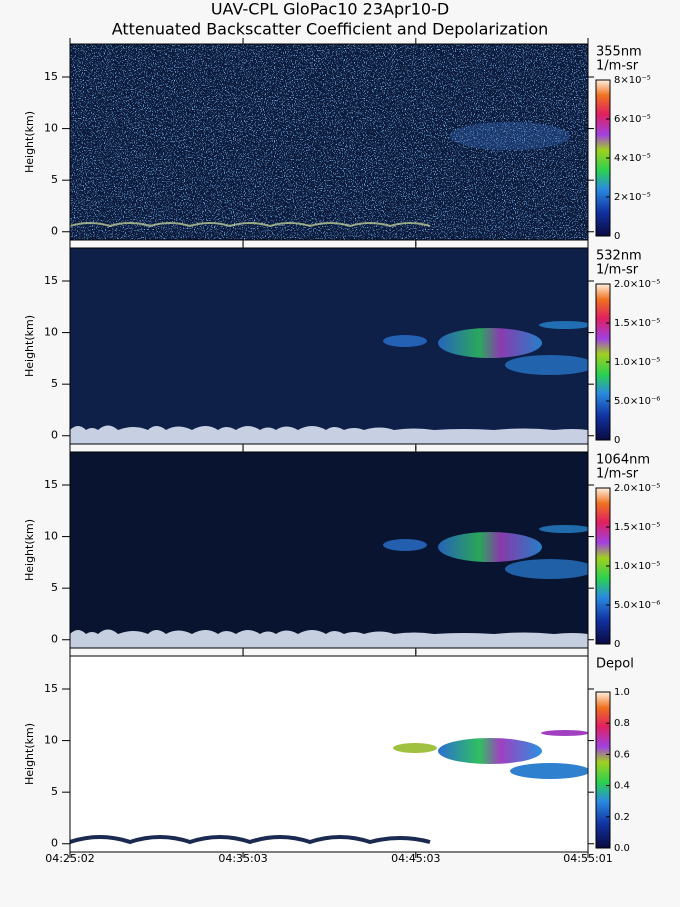 Image resolution: width=680 pixels, height=907 pixels. I want to click on colorbar-tick-label: 8×10⁻⁵, so click(632, 80).